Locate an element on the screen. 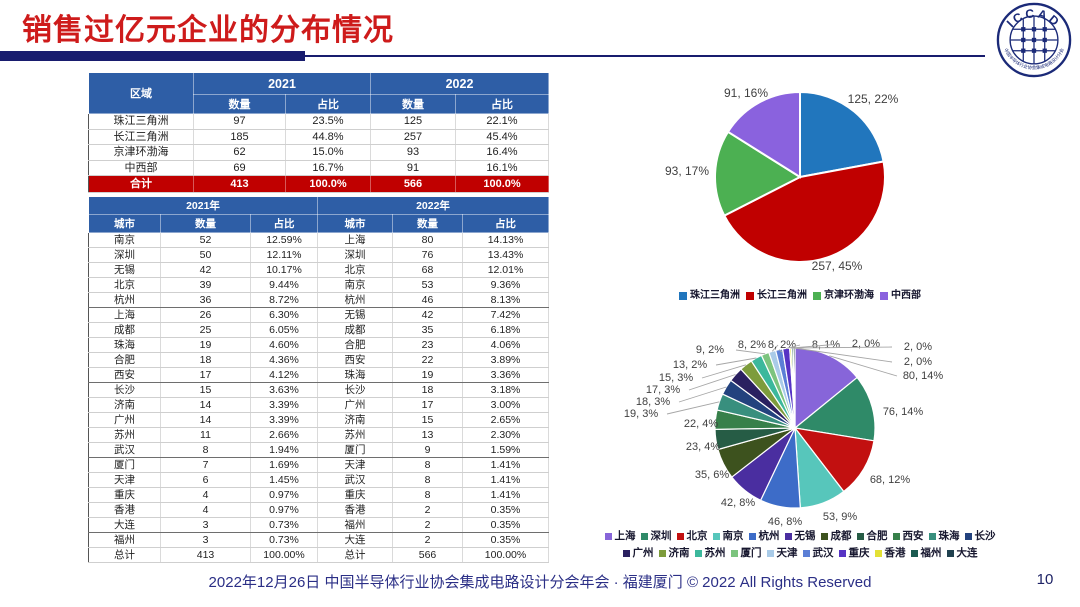 This screenshot has height=607, width=1080. table-row: 京津环渤海 62 15.0% 93 16.4% is located at coordinates (318, 152).